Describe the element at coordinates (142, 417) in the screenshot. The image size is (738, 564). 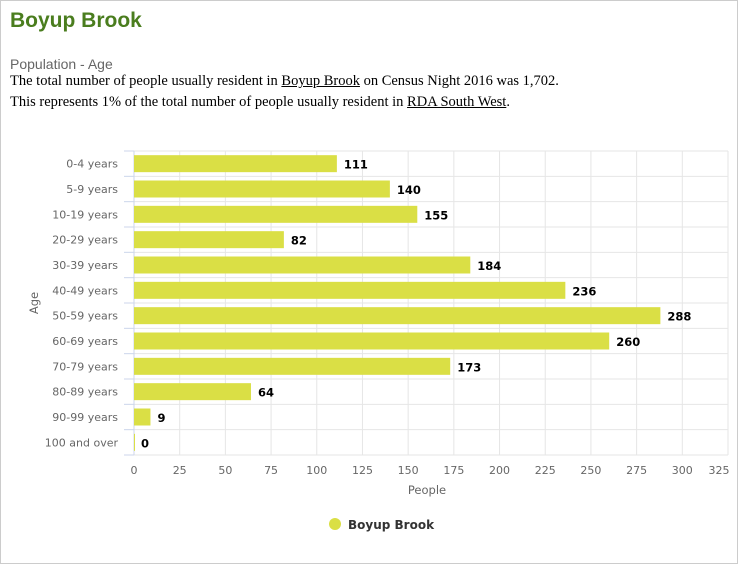
I see `bar-90-99-years` at that location.